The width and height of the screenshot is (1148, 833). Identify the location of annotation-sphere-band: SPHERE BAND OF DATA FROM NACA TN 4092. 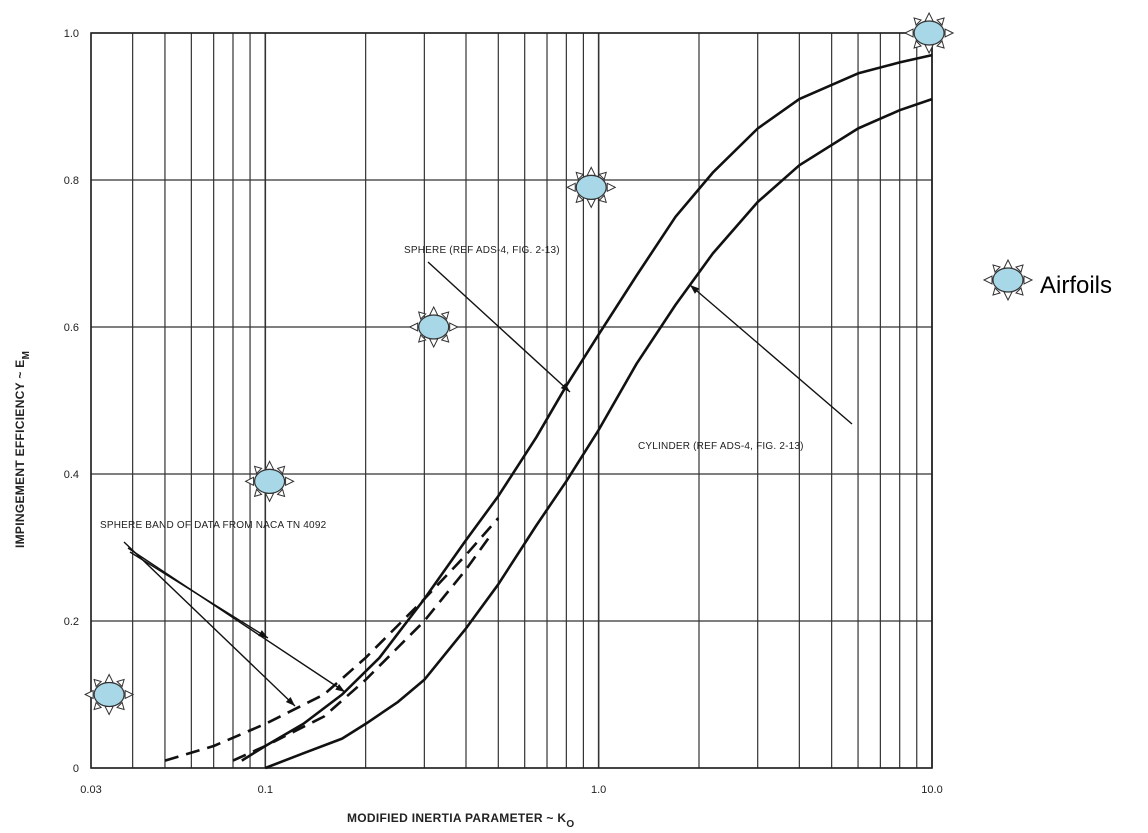
(213, 525).